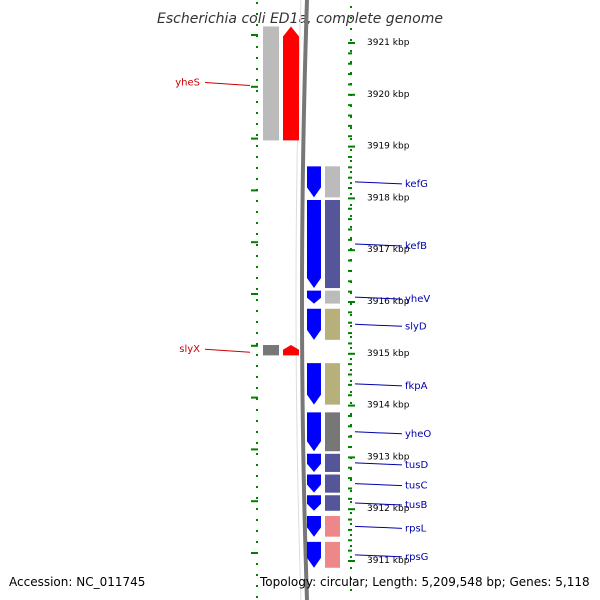 The width and height of the screenshot is (600, 600). Describe the element at coordinates (388, 95) in the screenshot. I see `kbp-label: 3920 kbp` at that location.